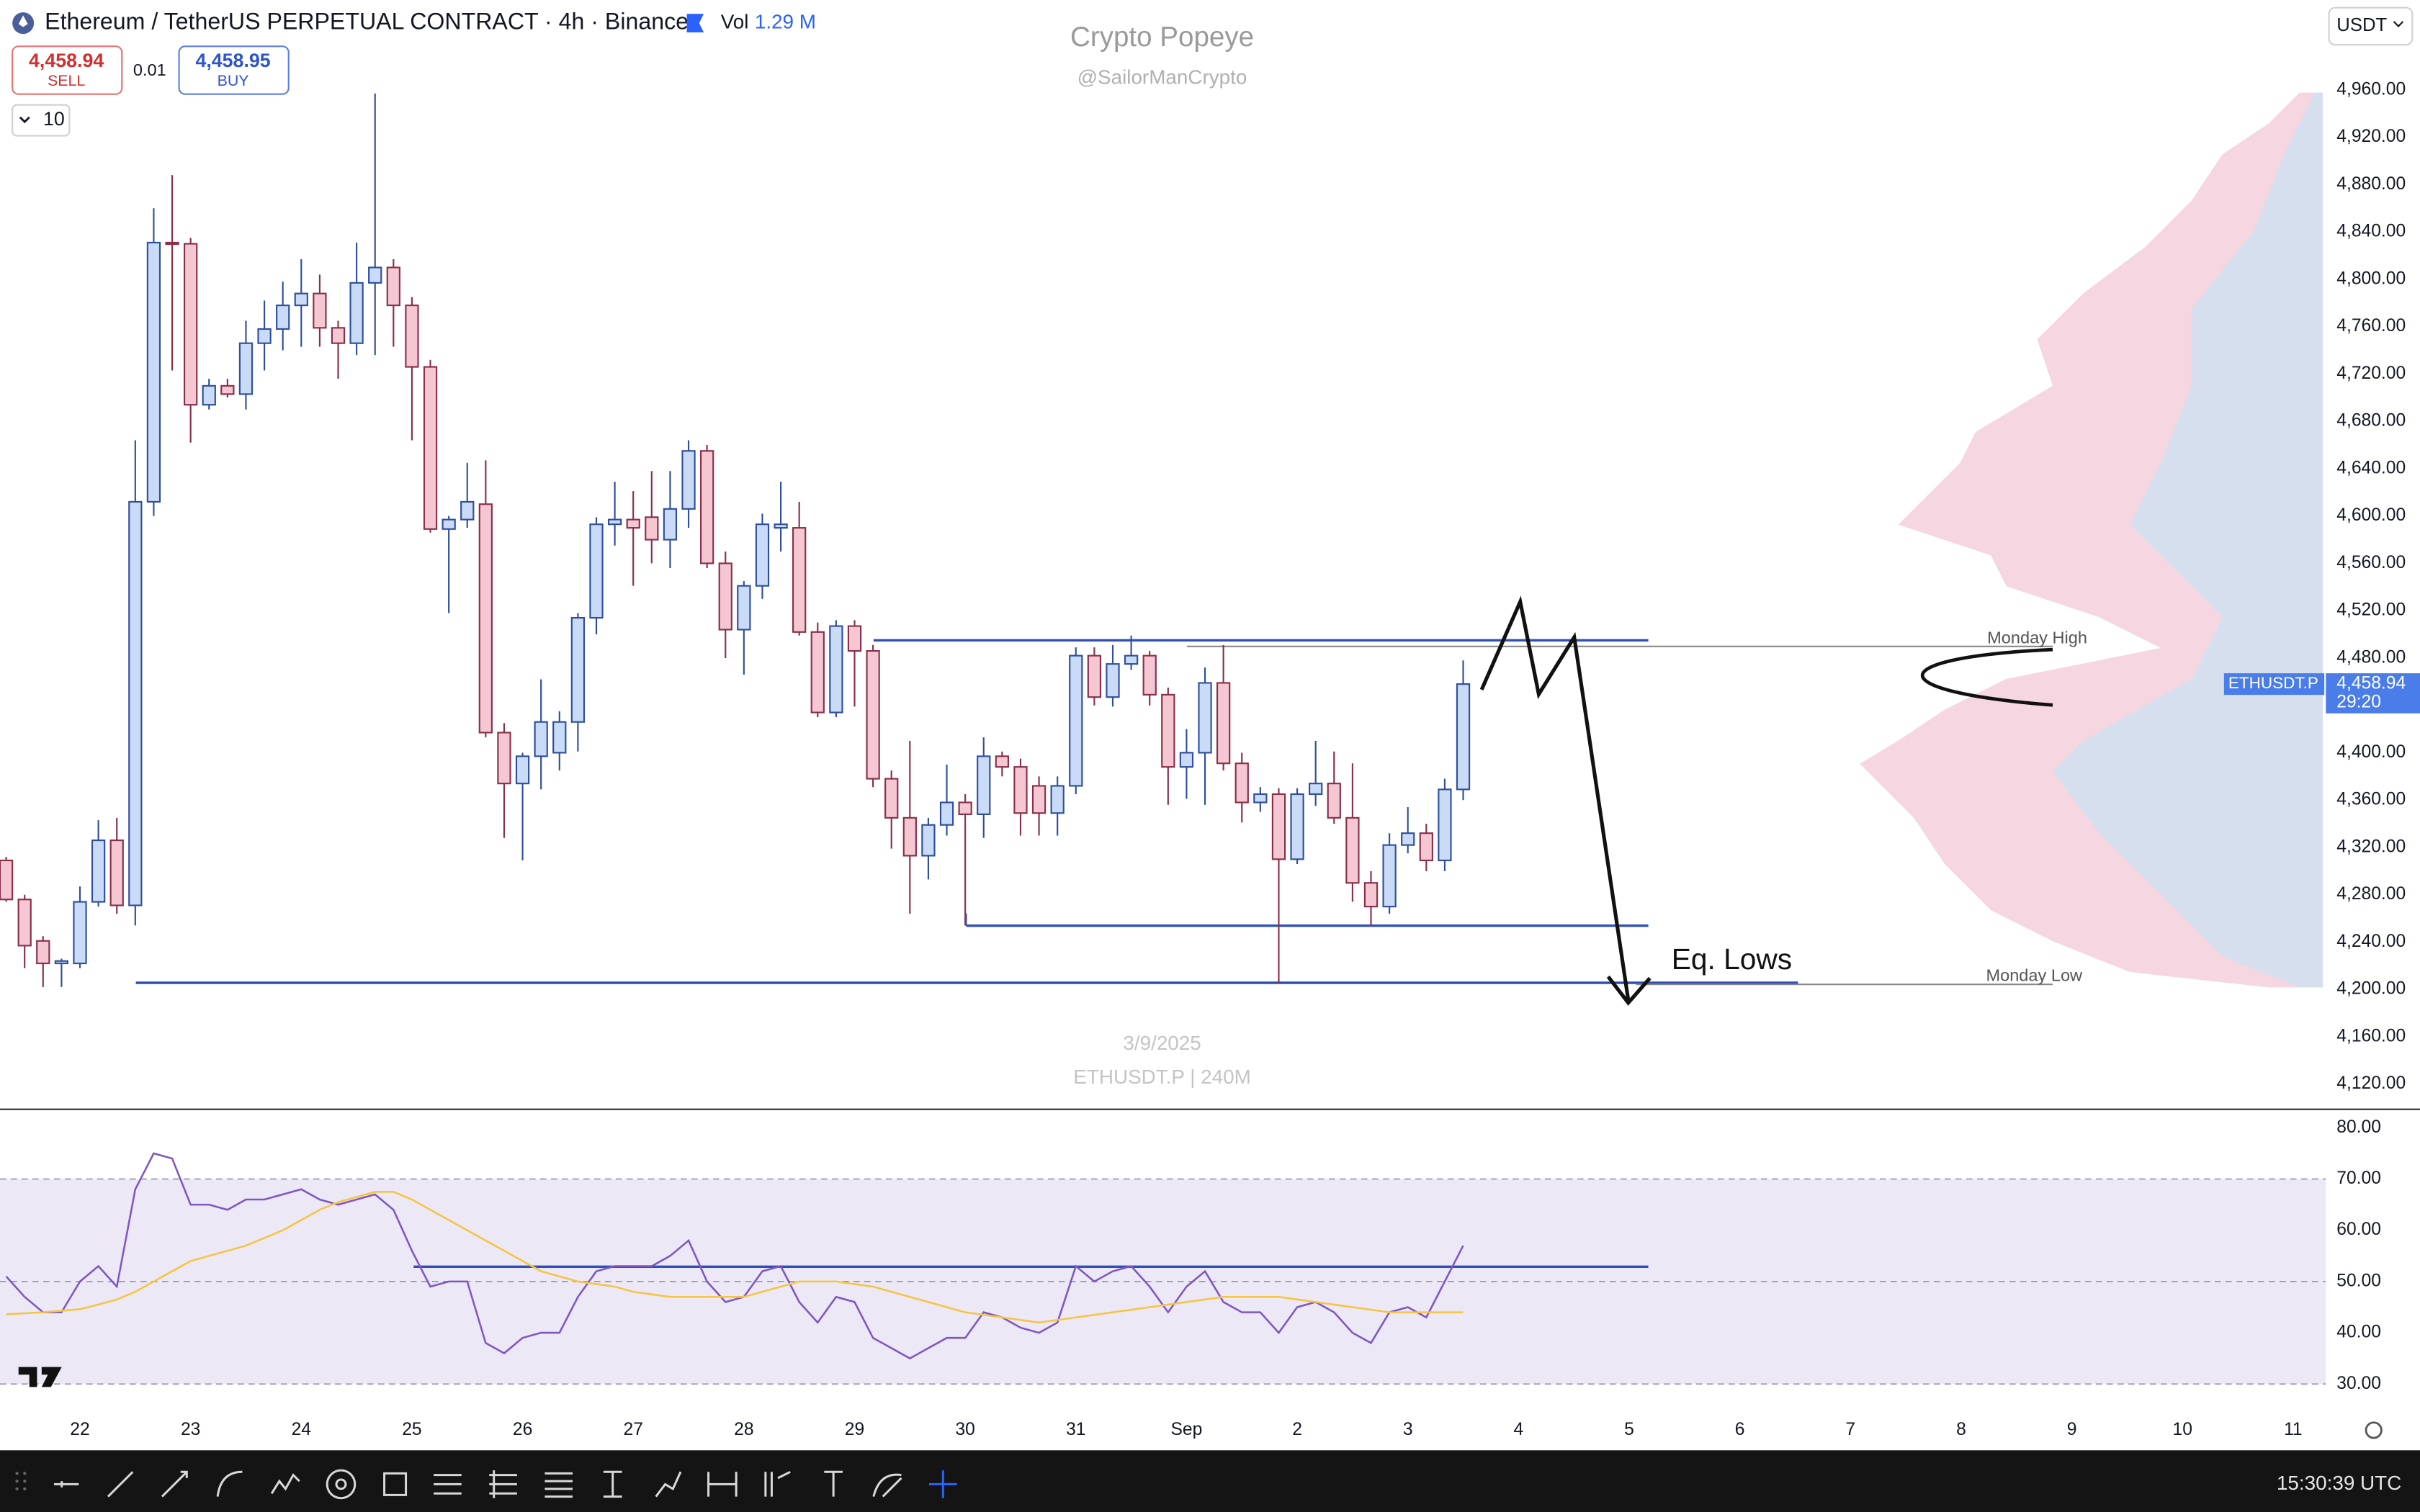 The image size is (2420, 1512). Describe the element at coordinates (1732, 959) in the screenshot. I see `eq-lows-label: Eq. Lows` at that location.